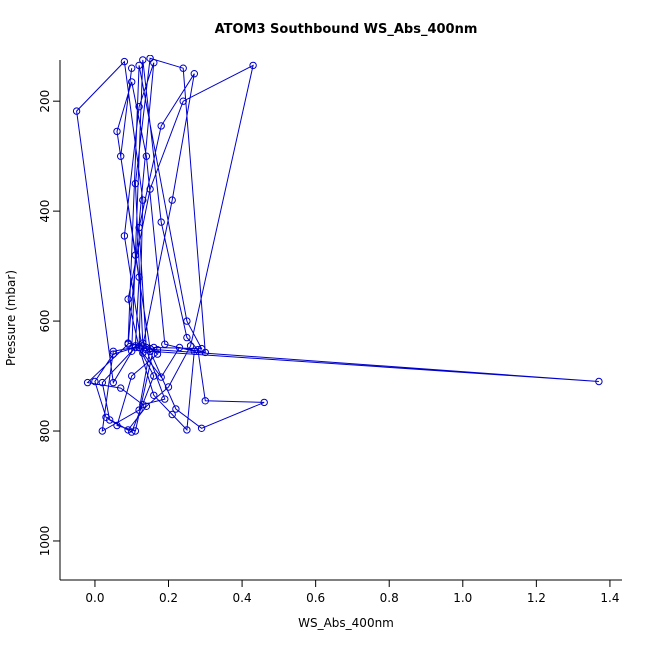  What do you see at coordinates (389, 598) in the screenshot?
I see `x-tick-label: 0.8` at bounding box center [389, 598].